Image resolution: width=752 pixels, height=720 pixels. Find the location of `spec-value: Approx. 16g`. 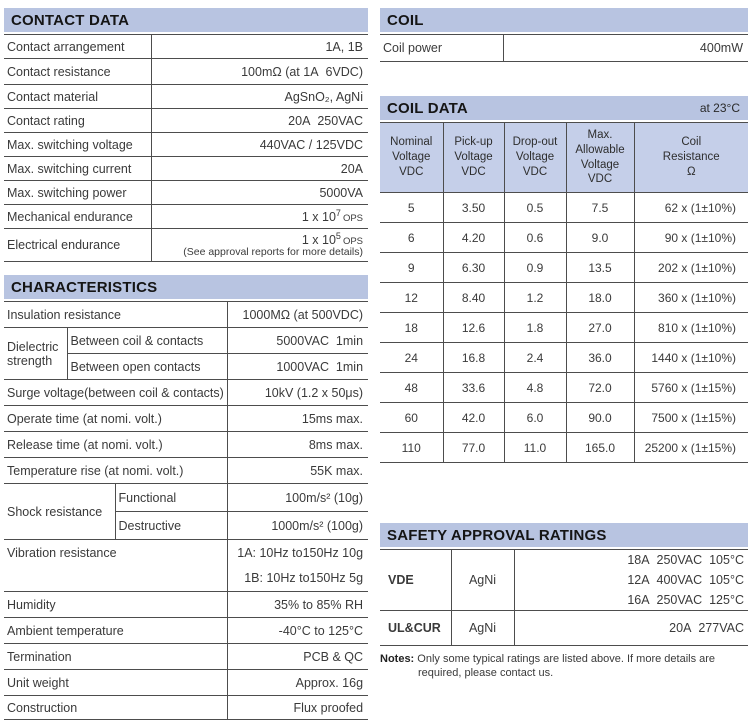

spec-value: Approx. 16g is located at coordinates (298, 682).